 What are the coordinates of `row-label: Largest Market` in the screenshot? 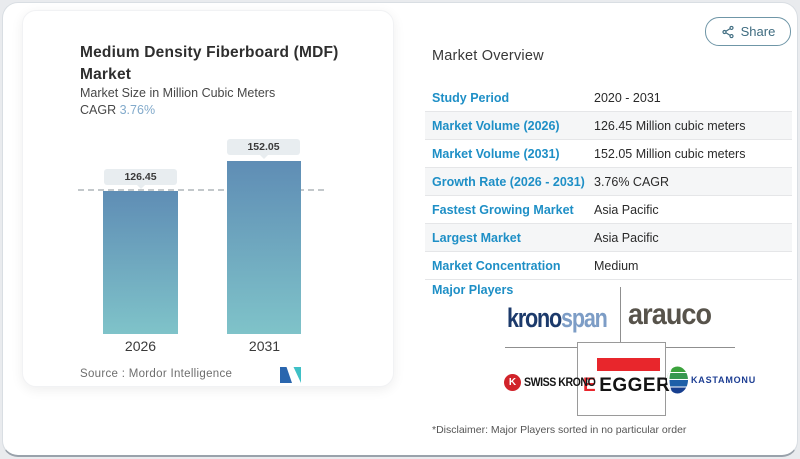 It's located at (476, 237).